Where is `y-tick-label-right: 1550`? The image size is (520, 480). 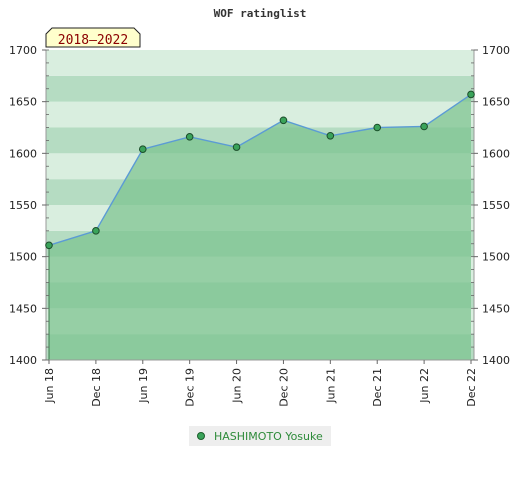
y-tick-label-right: 1550 is located at coordinates (496, 205).